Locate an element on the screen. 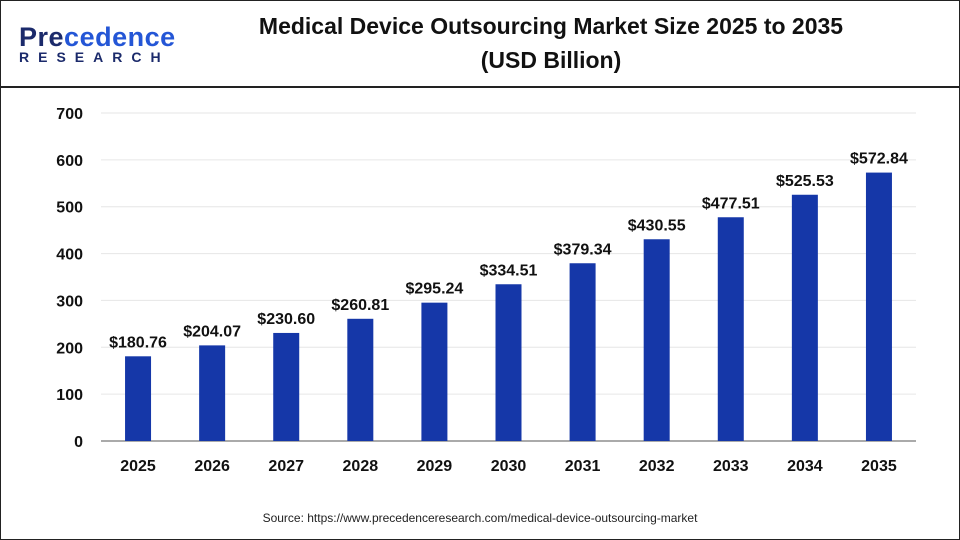  bar-2028 is located at coordinates (360, 379).